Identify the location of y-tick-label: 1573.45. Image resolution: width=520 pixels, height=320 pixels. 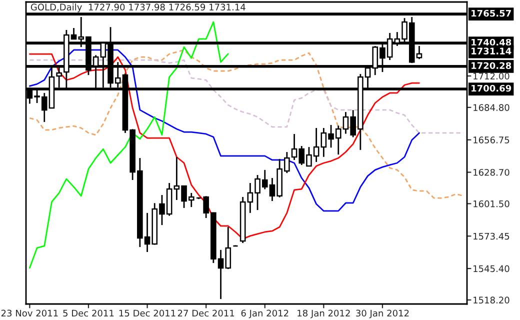
(492, 236).